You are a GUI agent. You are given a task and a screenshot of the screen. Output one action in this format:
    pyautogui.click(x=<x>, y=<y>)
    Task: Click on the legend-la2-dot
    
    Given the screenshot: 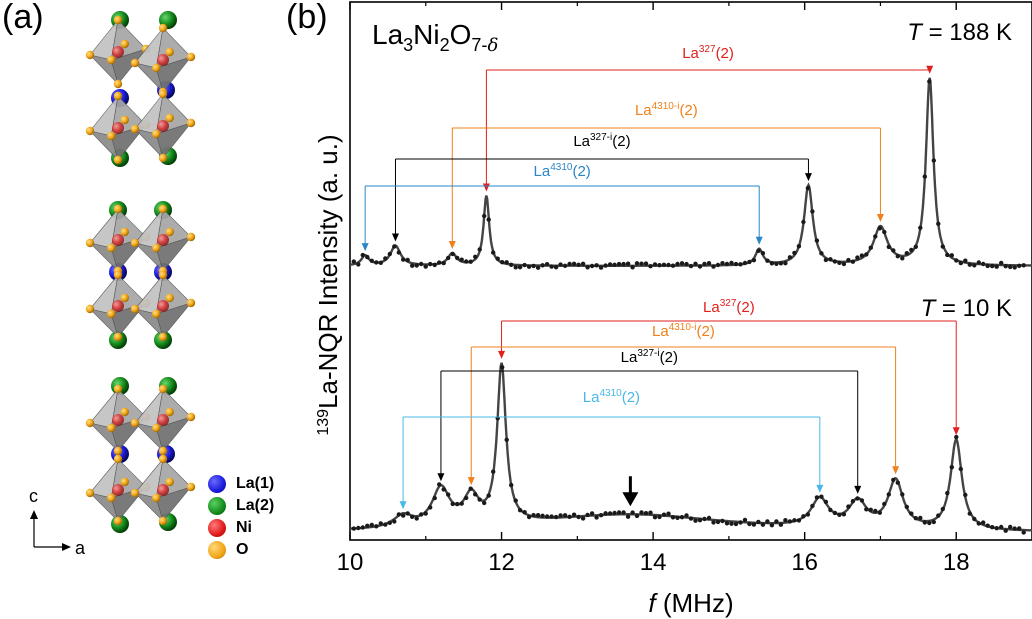 What is the action you would take?
    pyautogui.click(x=217, y=506)
    